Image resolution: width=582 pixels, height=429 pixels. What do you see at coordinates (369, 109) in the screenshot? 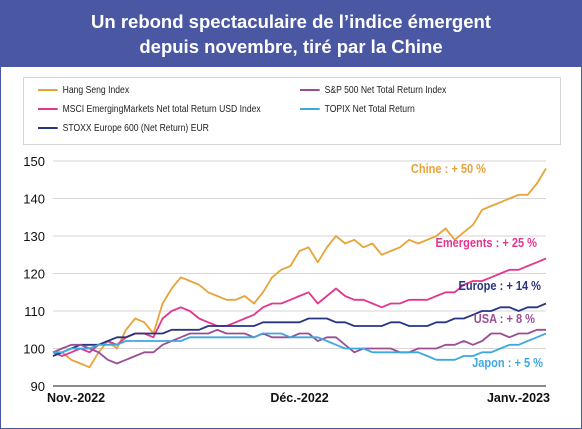
I see `legend-label-topix: TOPIX Net Total Return` at bounding box center [369, 109].